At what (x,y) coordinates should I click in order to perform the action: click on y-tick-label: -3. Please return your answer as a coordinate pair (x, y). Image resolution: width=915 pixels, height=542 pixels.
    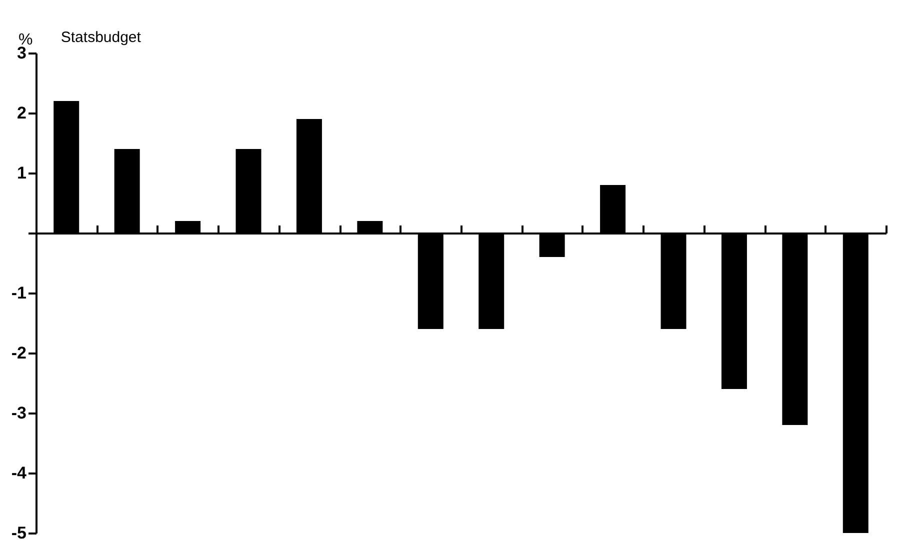
    Looking at the image, I should click on (18, 413).